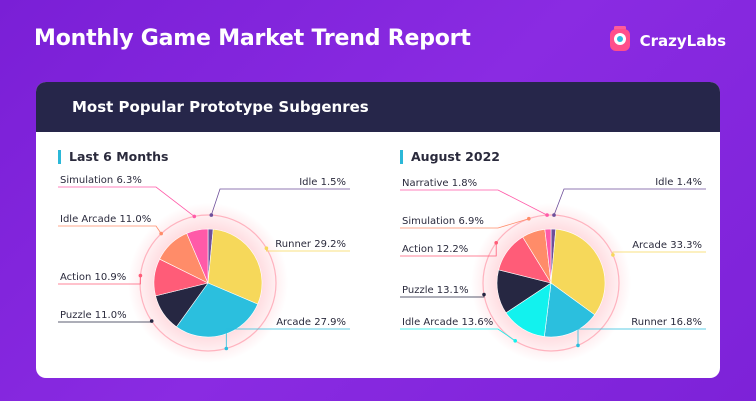 Image resolution: width=756 pixels, height=401 pixels. Describe the element at coordinates (439, 183) in the screenshot. I see `slice-label: Narrative 1.8%` at that location.